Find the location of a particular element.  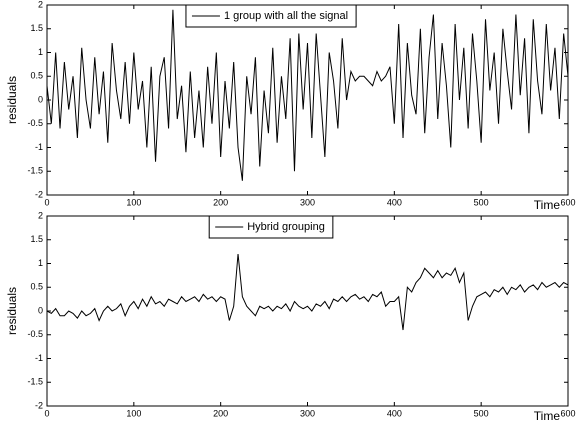

legend: Hybrid grouping is located at coordinates (271, 227).